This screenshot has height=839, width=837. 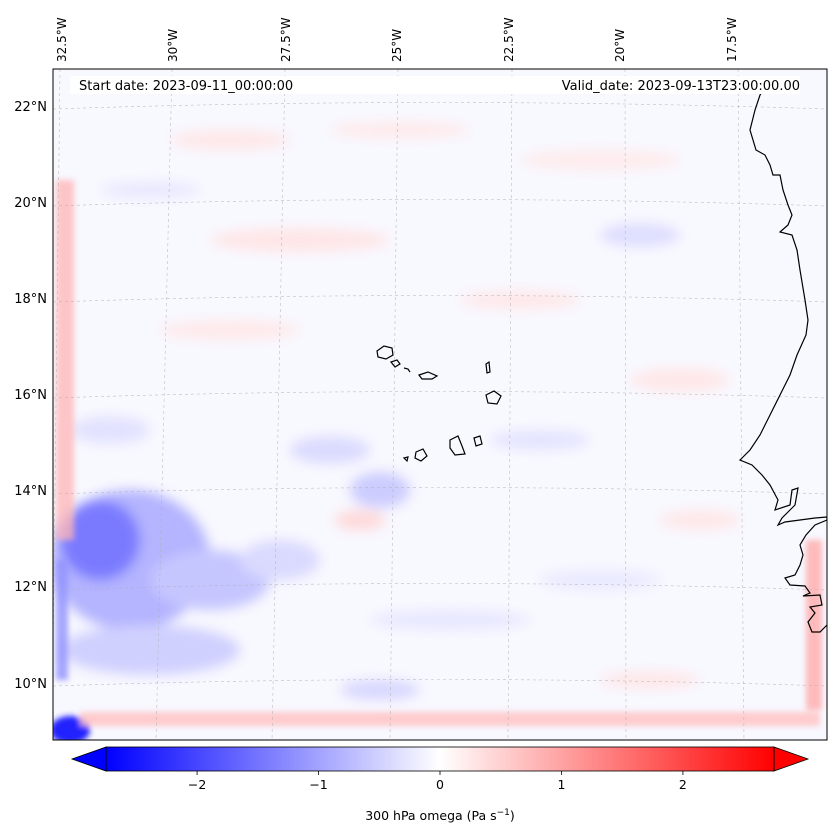 I want to click on colorbar-tick-label: −1, so click(x=318, y=784).